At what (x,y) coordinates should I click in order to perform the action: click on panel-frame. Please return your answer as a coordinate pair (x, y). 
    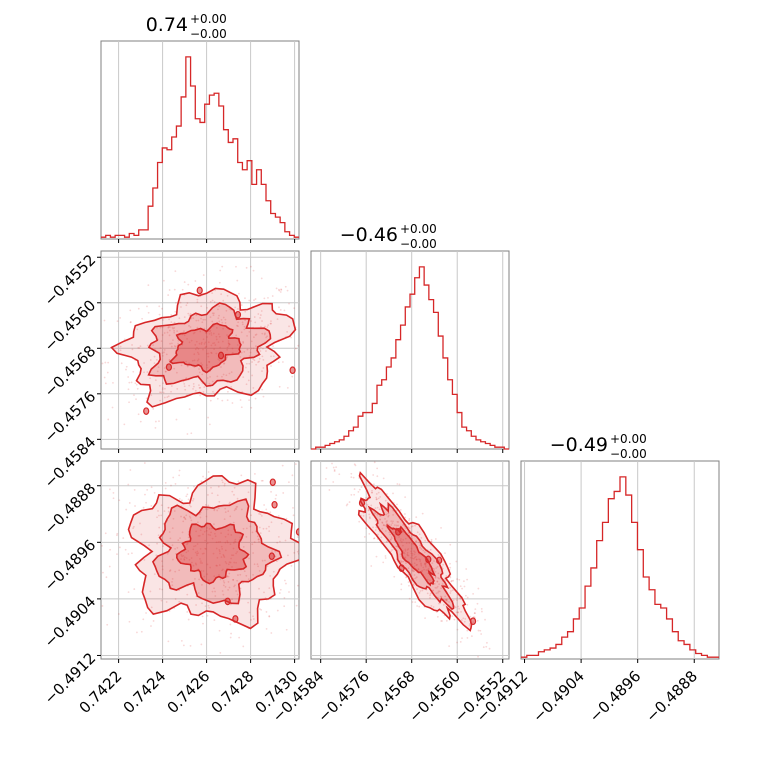
    Looking at the image, I should click on (410, 350).